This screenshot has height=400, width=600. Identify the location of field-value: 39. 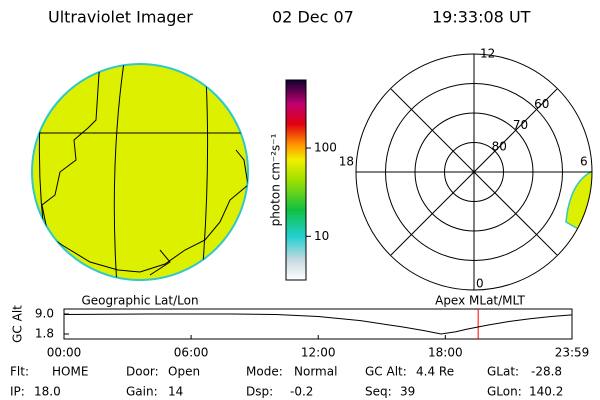
(407, 392).